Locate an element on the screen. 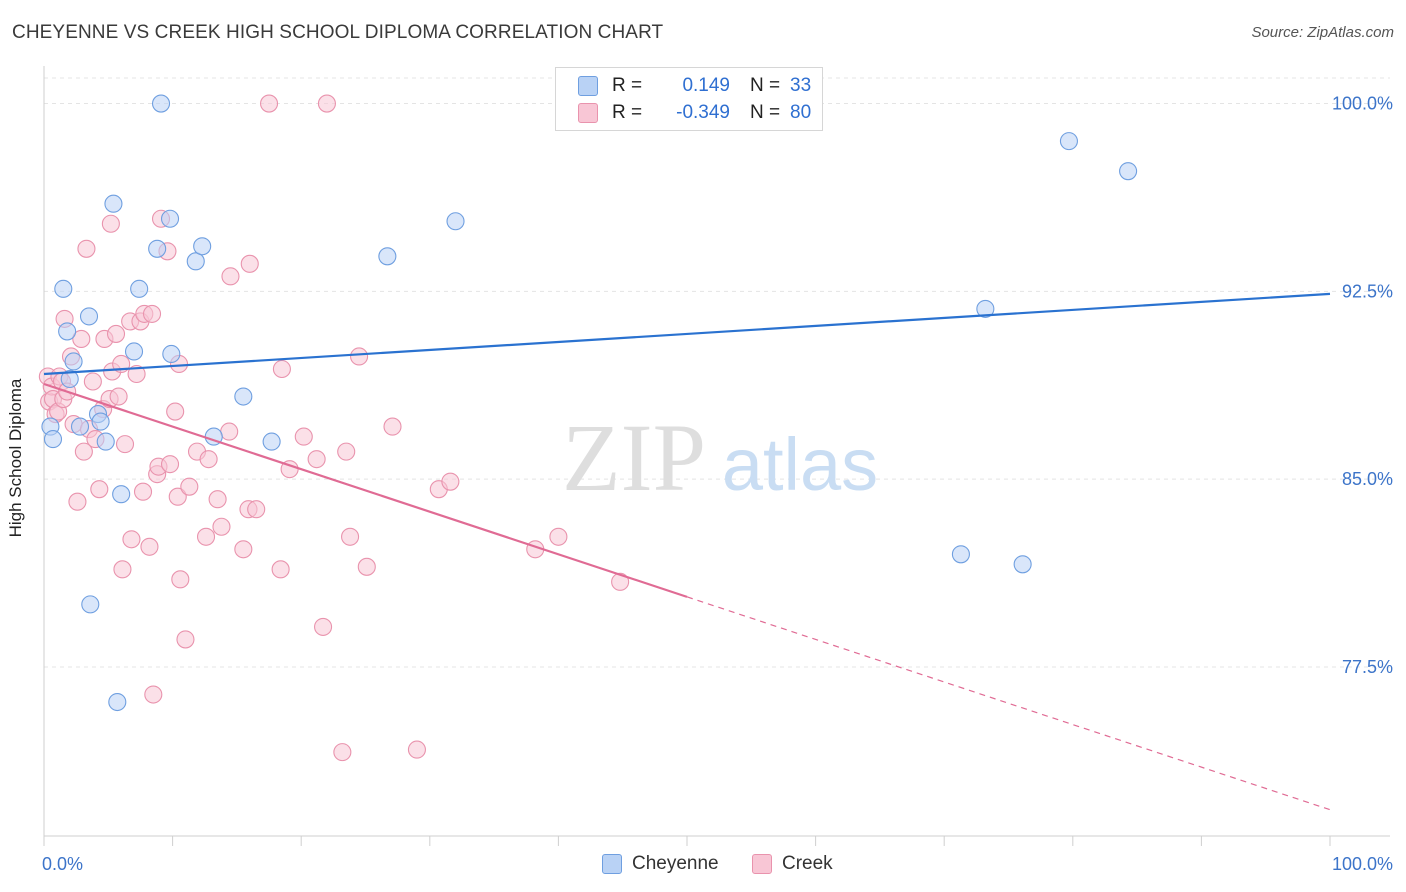 Image resolution: width=1406 pixels, height=892 pixels. creek-n-label: N = is located at coordinates (765, 112).